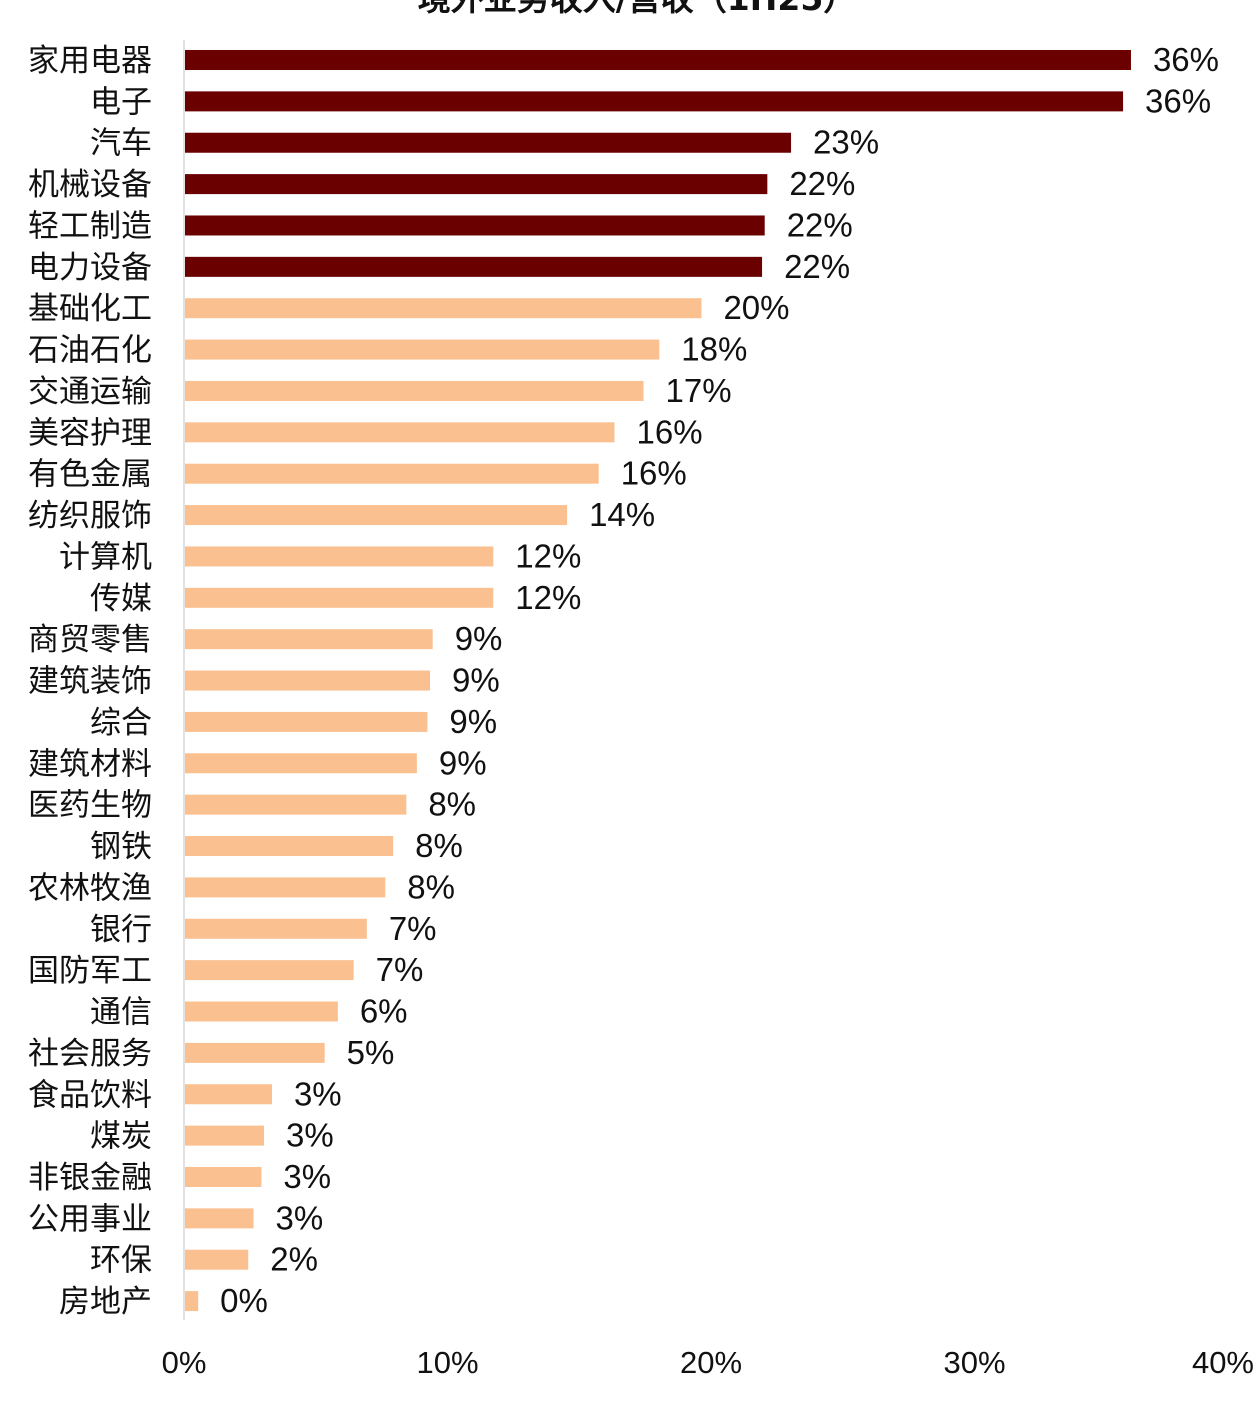 This screenshot has height=1410, width=1254. I want to click on category-label: 计算机, so click(105, 557).